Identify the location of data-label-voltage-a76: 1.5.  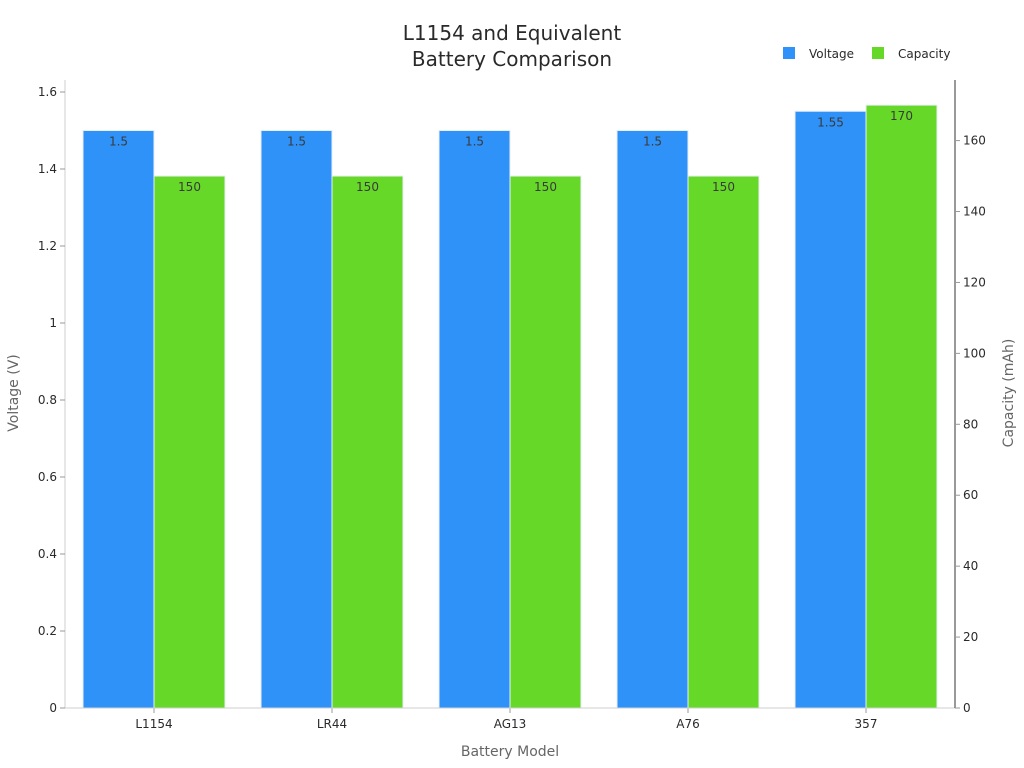
(652, 142).